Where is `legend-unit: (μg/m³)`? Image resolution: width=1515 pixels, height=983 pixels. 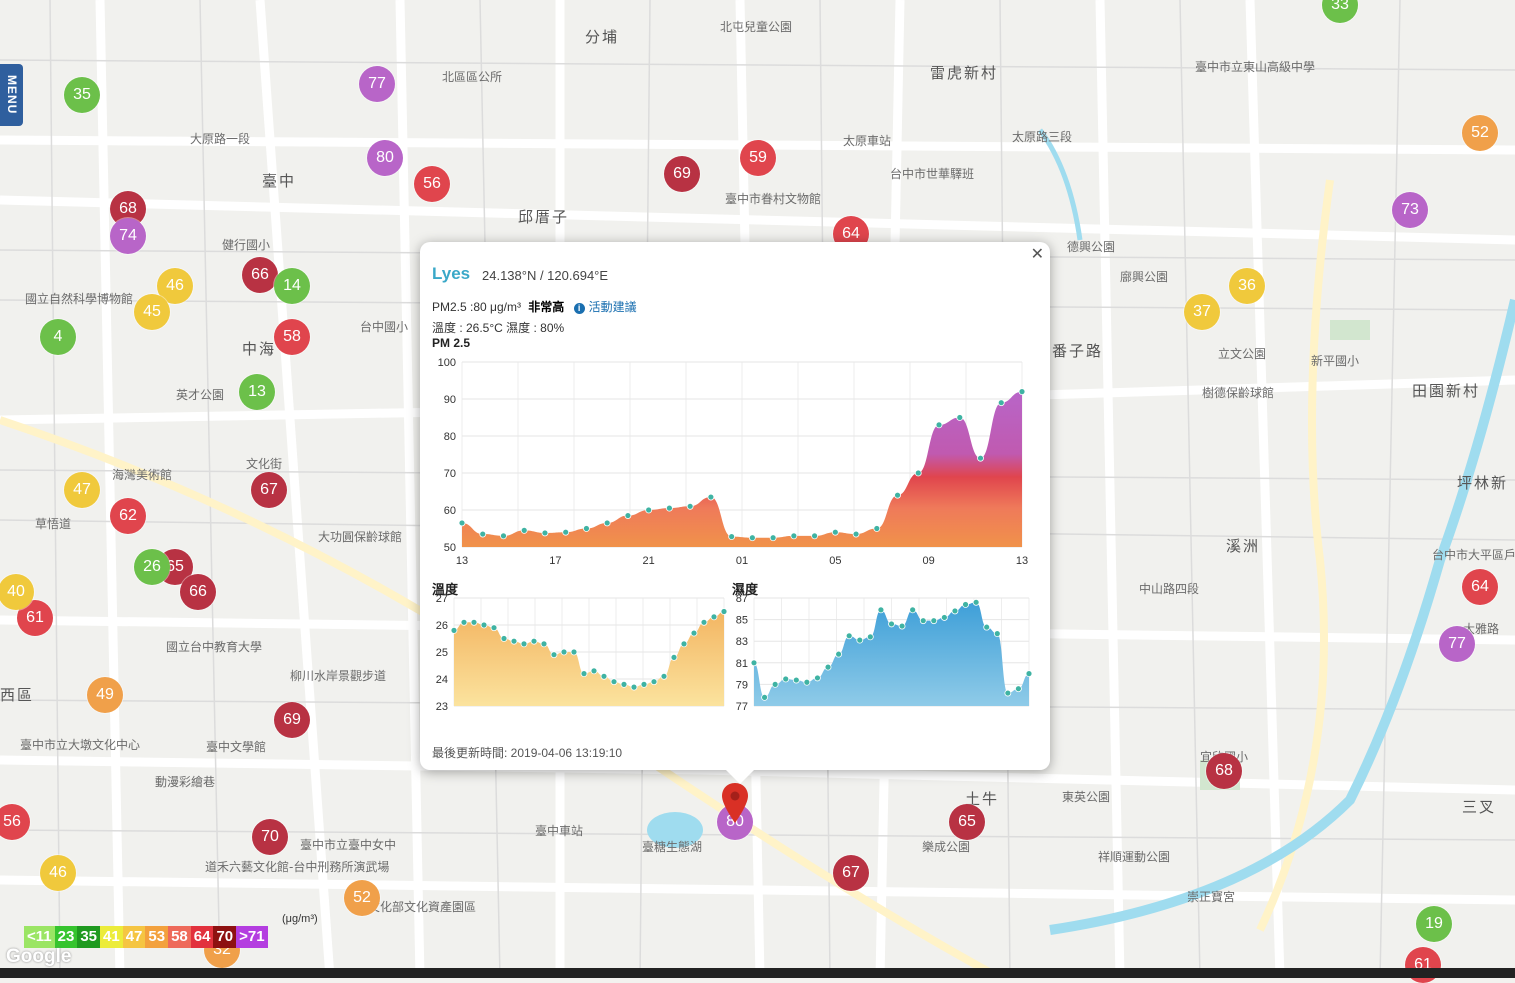 legend-unit: (μg/m³) is located at coordinates (300, 919).